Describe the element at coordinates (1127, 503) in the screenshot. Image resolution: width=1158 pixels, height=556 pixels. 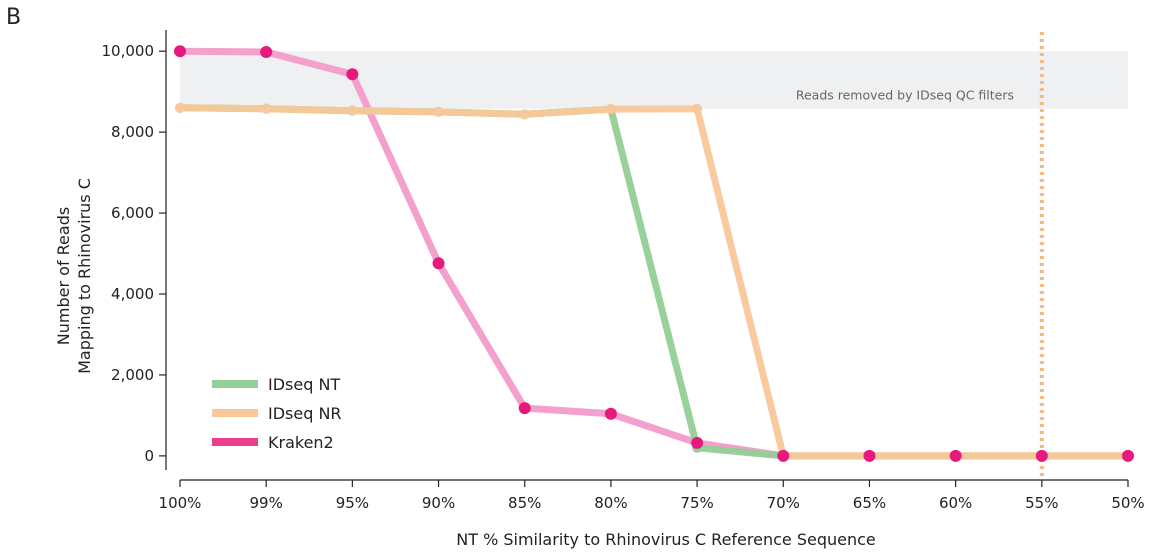
I see `x-tick-label: 50%` at that location.